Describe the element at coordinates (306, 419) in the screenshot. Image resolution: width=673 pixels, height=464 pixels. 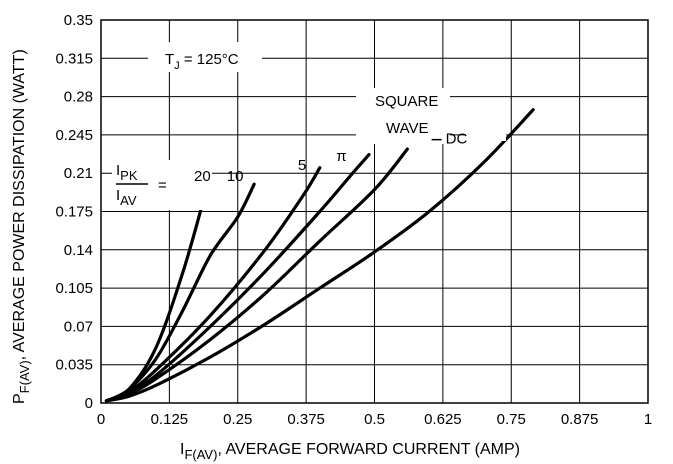
I see `x-tick-label: 0.375` at that location.